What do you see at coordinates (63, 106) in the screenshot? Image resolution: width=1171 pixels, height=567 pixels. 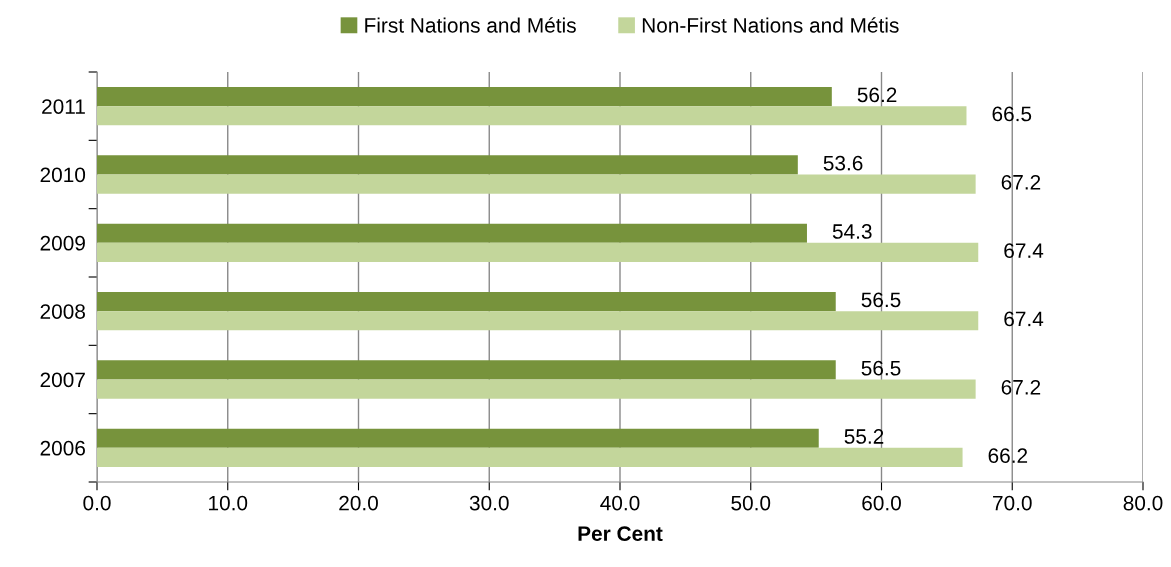 I see `y-tick-label: 2011` at bounding box center [63, 106].